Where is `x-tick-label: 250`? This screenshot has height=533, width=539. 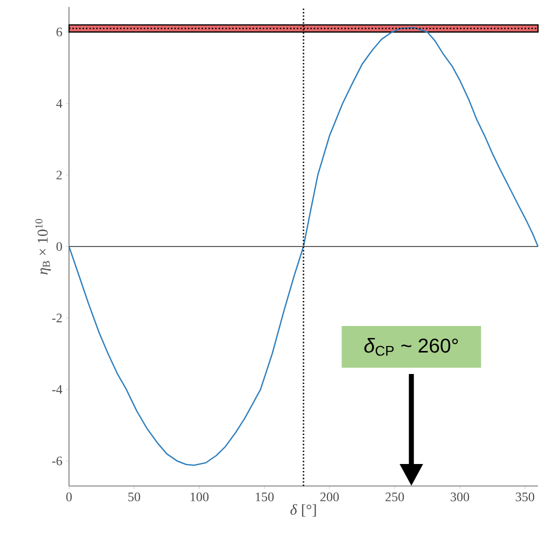 x-tick-label: 250 is located at coordinates (395, 497).